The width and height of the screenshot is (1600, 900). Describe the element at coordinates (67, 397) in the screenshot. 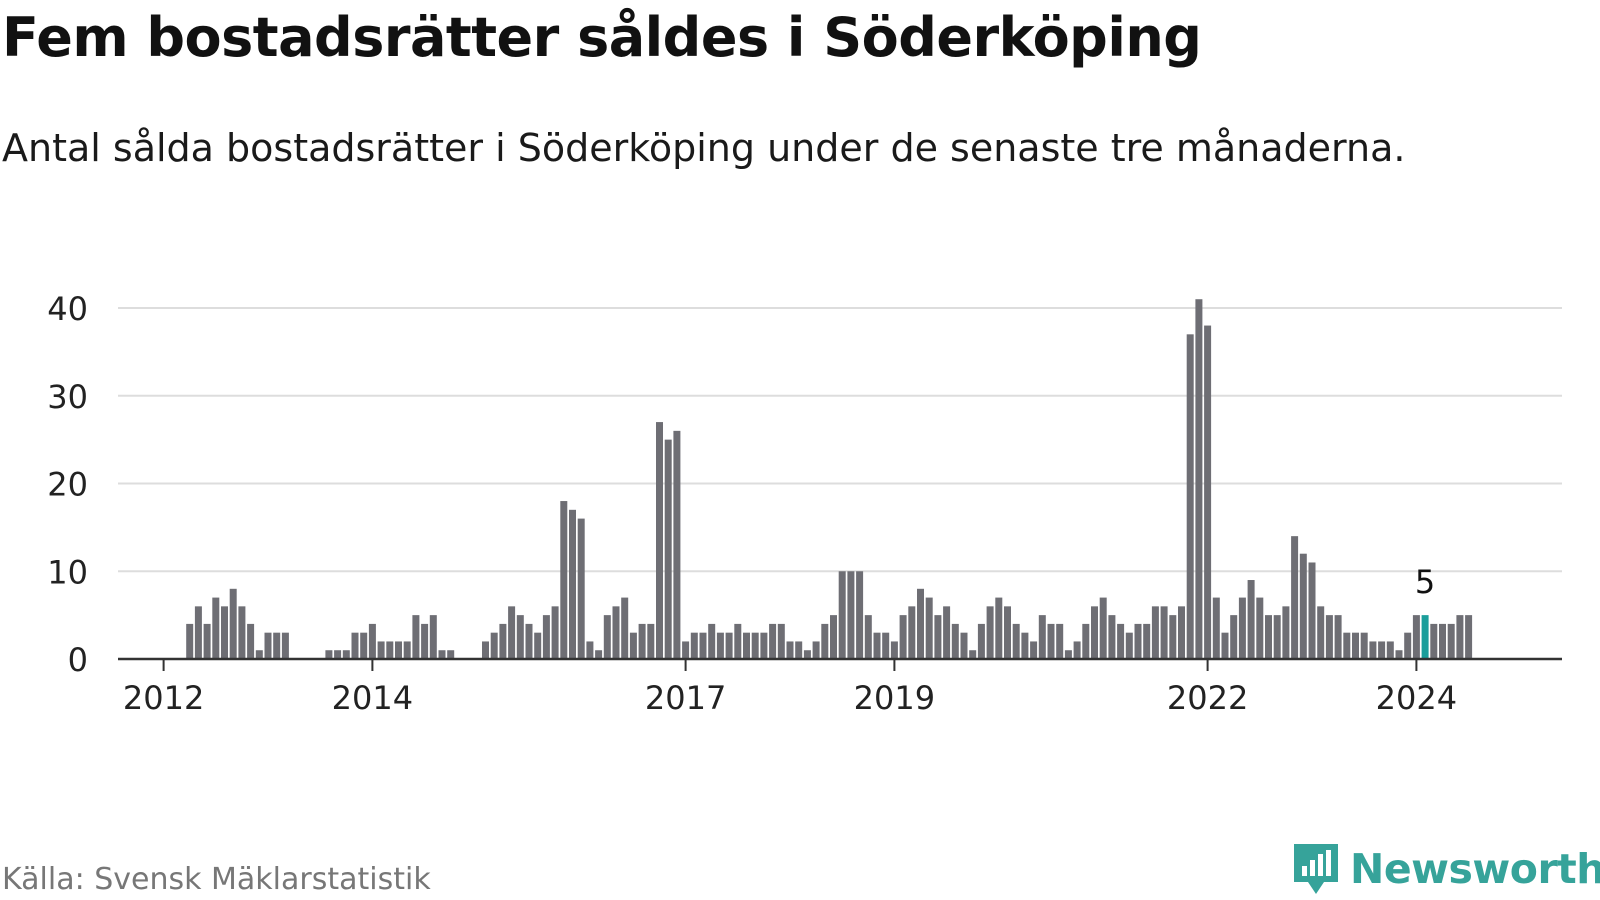

I see `y-tick-label: 30` at that location.